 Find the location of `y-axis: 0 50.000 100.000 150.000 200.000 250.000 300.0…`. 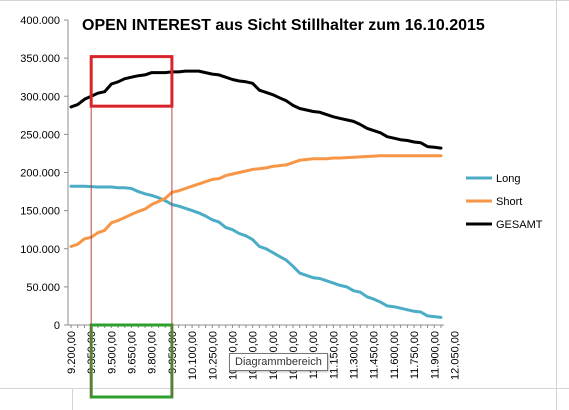

y-axis: 0 50.000 100.000 150.000 200.000 250.000 300.0… is located at coordinates (44, 173).